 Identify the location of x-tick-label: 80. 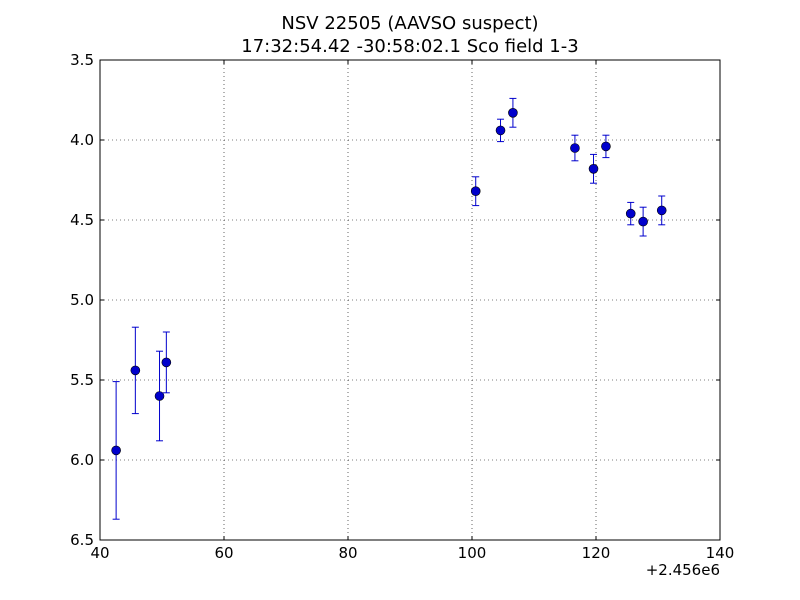
(347, 553).